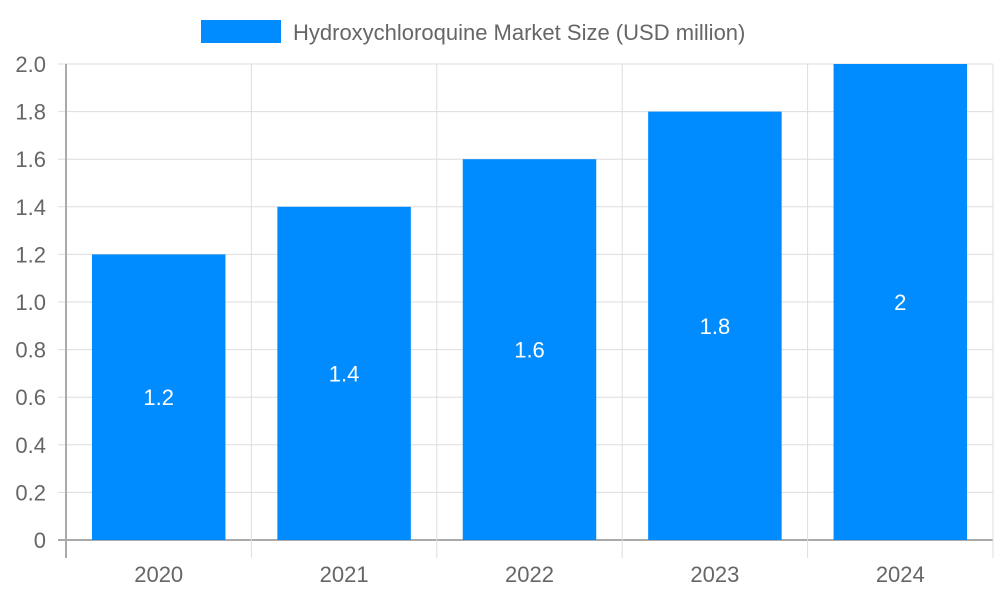  I want to click on x-tick-label: 2022, so click(529, 574).